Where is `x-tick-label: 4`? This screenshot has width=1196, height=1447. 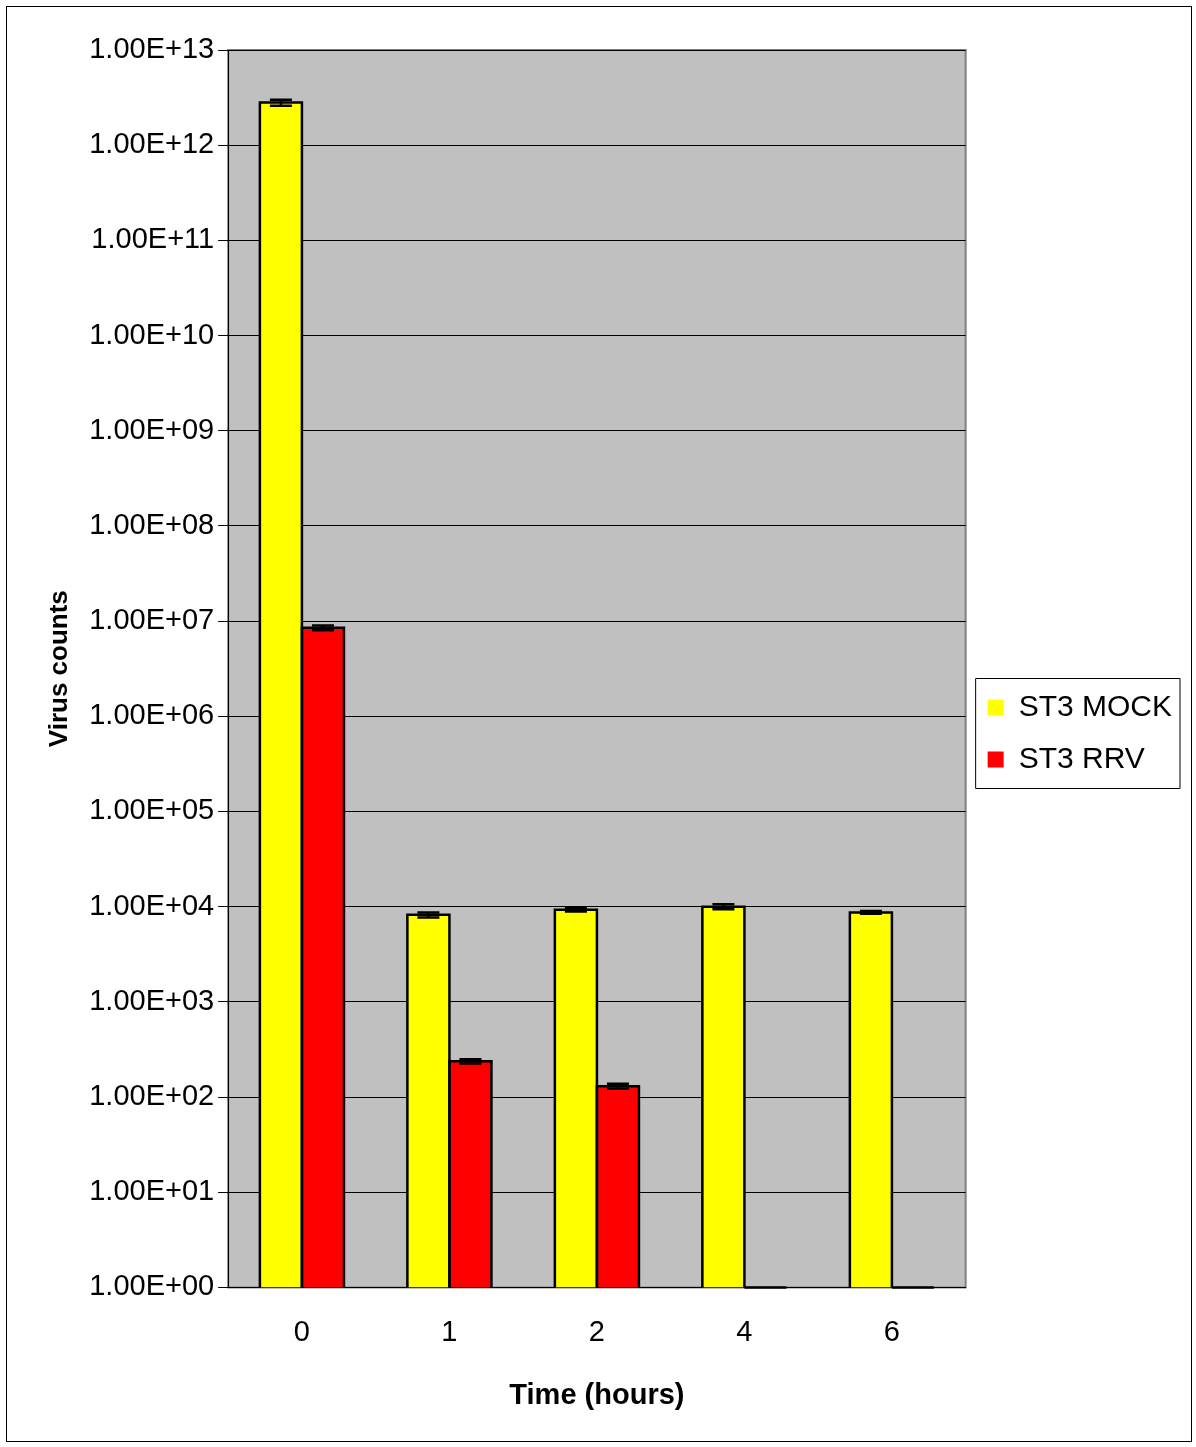
x-tick-label: 4 is located at coordinates (744, 1330).